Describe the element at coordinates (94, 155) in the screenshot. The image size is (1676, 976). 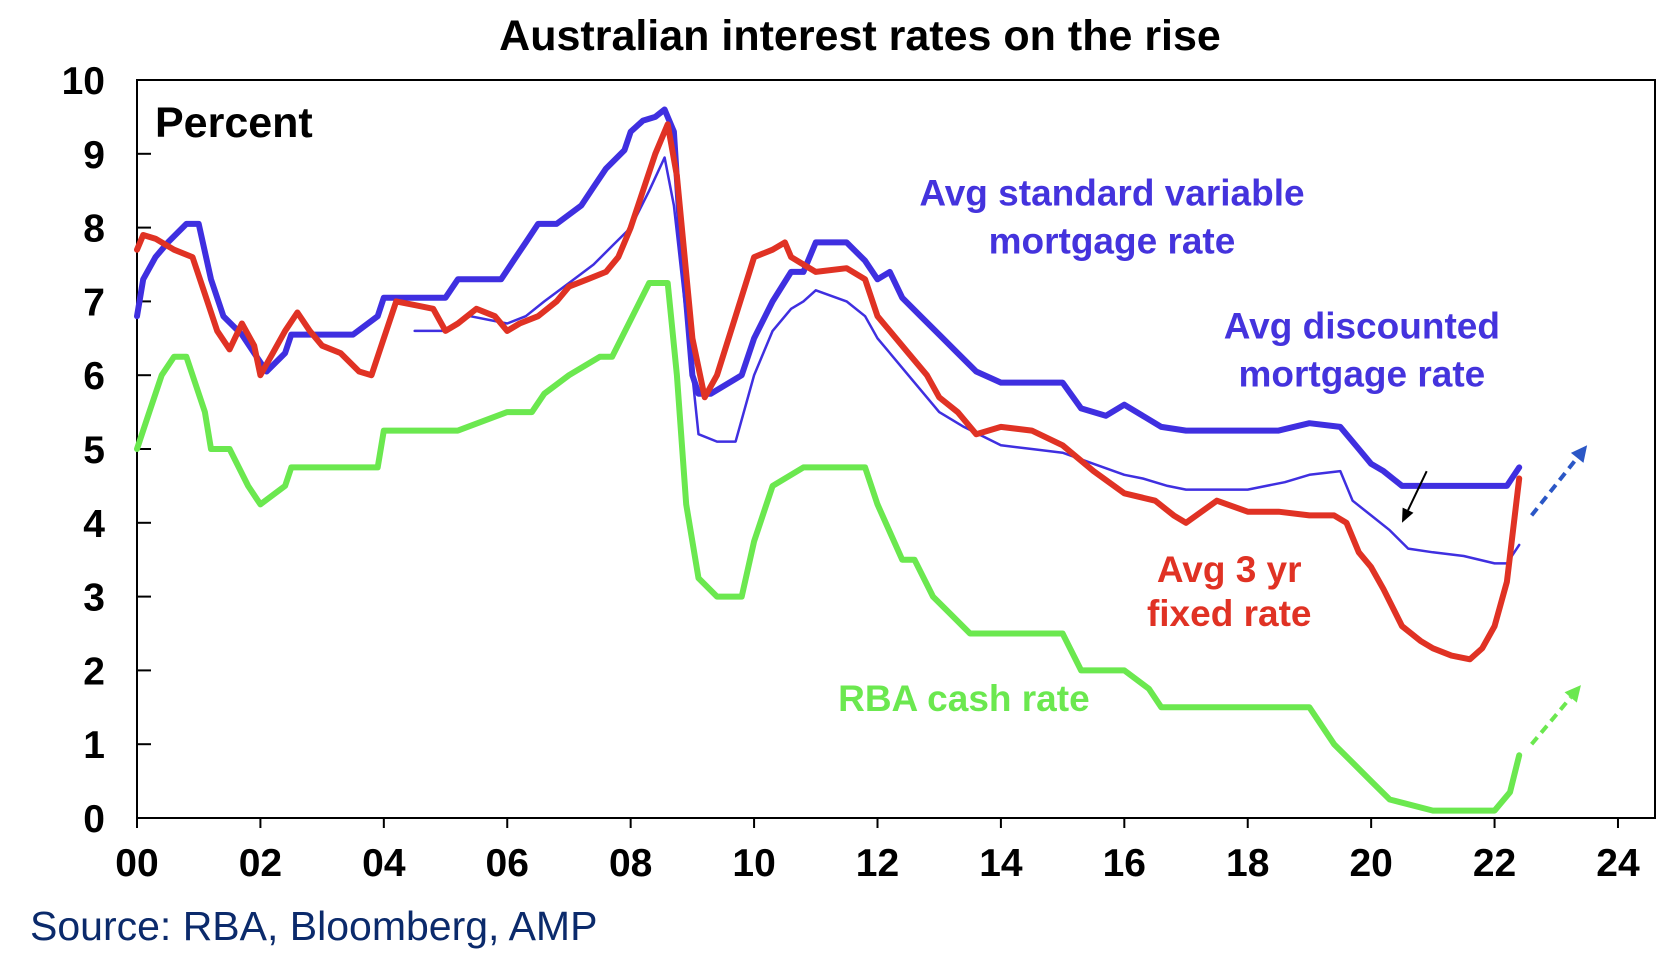
I see `y-tick-label: 9` at that location.